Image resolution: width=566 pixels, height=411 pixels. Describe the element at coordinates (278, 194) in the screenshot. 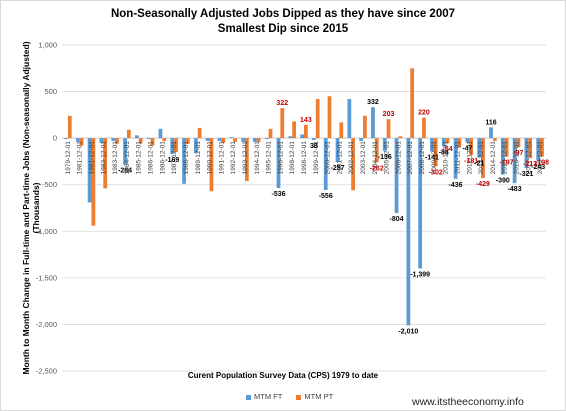

I see `data-label: -536` at that location.